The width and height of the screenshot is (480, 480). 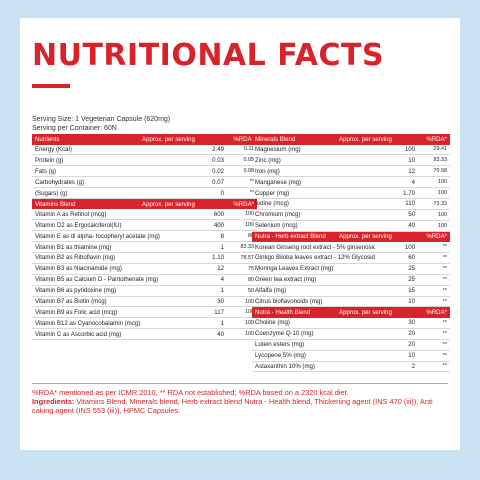 I want to click on table-row: Coenzyme Q-10 (mg) 20 **, so click(x=351, y=334).